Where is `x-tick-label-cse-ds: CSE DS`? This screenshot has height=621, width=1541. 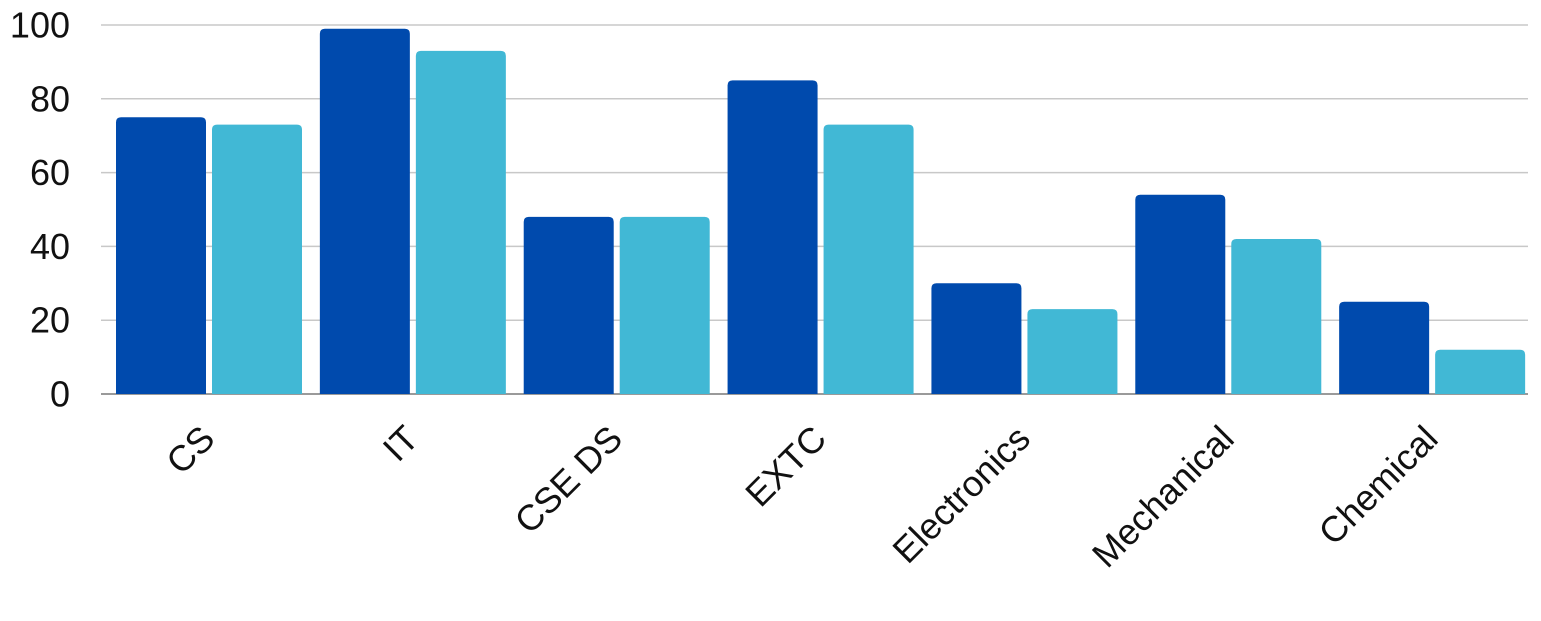 x-tick-label-cse-ds: CSE DS is located at coordinates (568, 480).